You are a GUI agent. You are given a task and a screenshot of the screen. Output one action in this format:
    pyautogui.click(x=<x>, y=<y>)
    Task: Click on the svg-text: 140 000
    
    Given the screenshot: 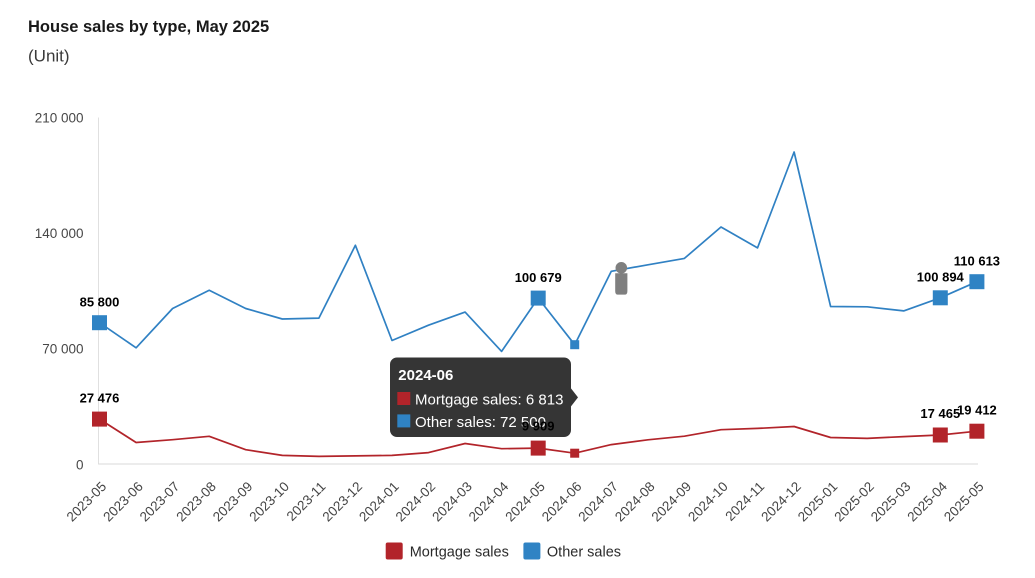 What is the action you would take?
    pyautogui.click(x=59, y=233)
    